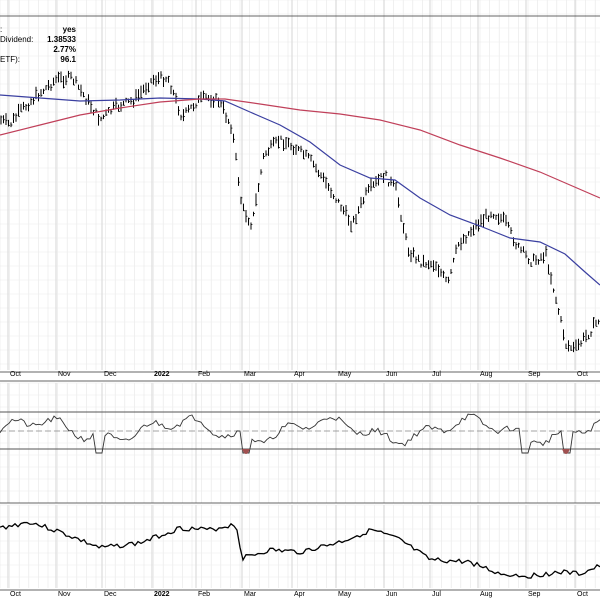 The image size is (600, 600). Describe the element at coordinates (246, 451) in the screenshot. I see `oversold-fill` at that location.